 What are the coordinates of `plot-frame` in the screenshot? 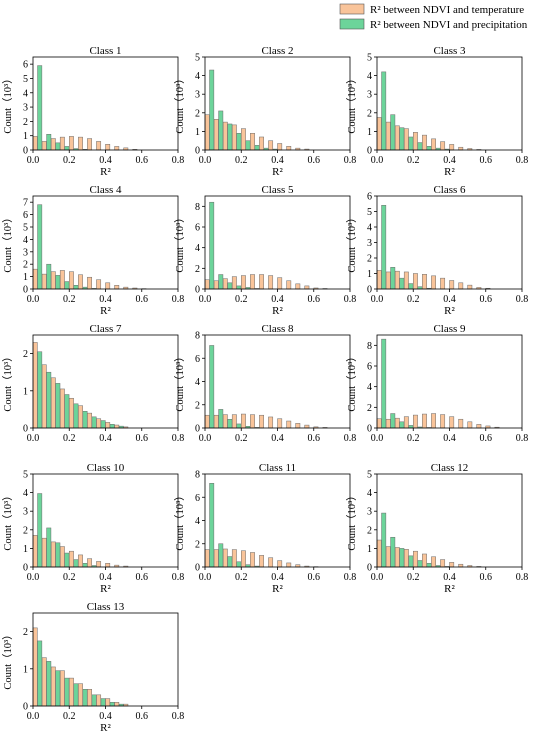 It's located at (277, 242).